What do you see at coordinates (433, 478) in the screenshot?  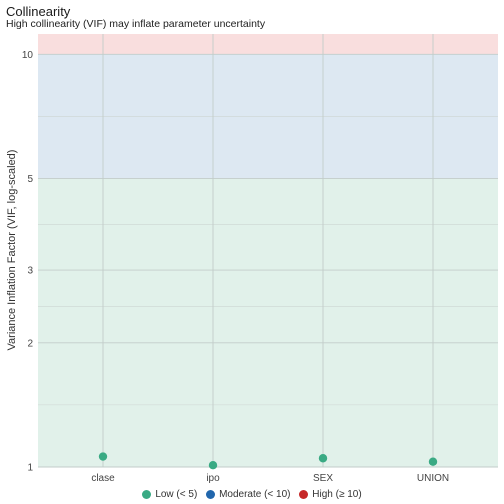 I see `x-tick-label: UNION` at bounding box center [433, 478].